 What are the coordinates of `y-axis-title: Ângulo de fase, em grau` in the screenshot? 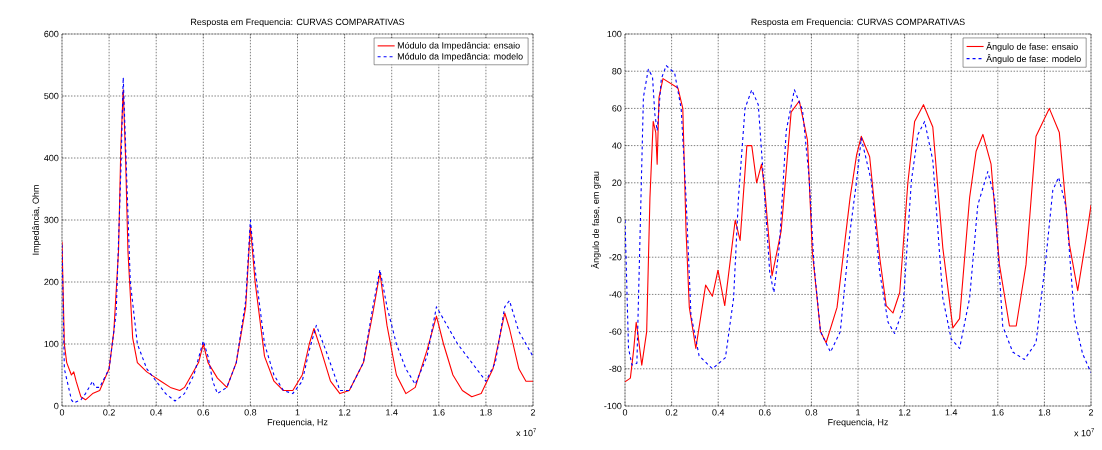 It's located at (595, 220).